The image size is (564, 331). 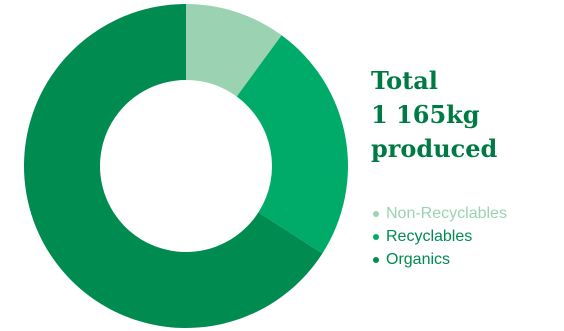 What do you see at coordinates (418, 259) in the screenshot?
I see `legend-label: Organics` at bounding box center [418, 259].